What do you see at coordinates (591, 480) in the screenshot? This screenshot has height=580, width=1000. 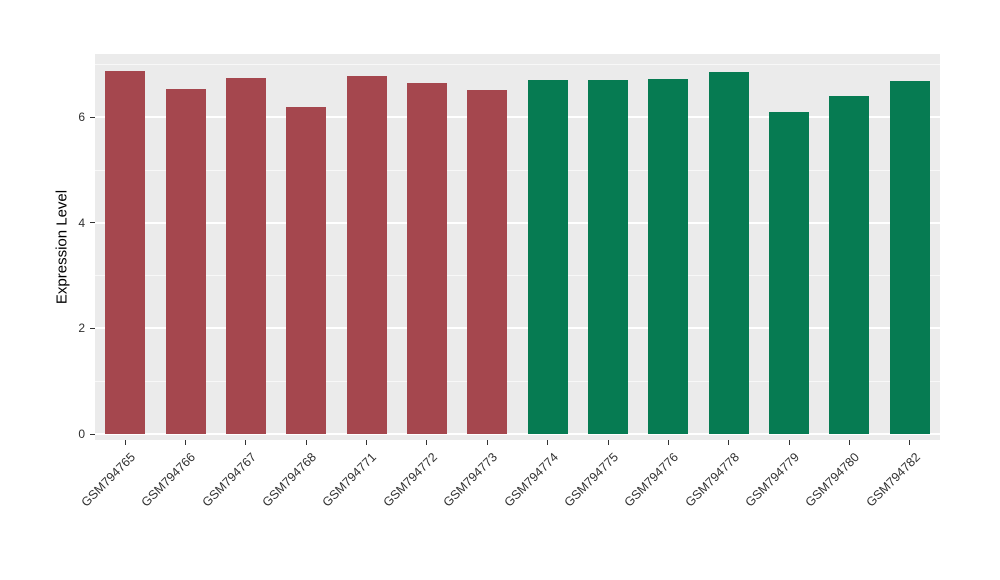 I see `x-tick-label: GSM794775` at bounding box center [591, 480].